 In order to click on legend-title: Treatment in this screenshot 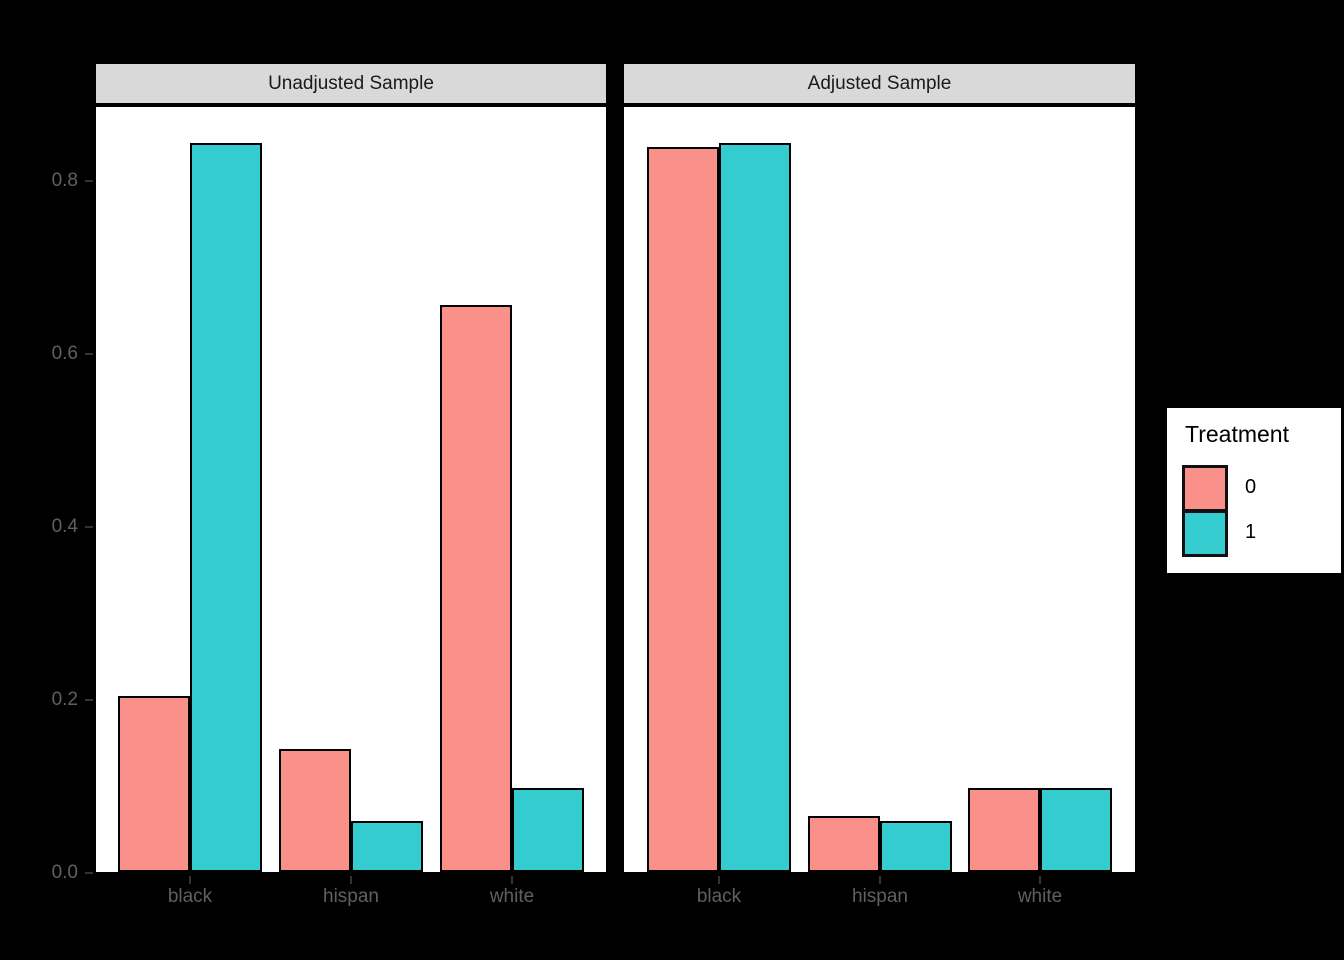, I will do `click(1237, 434)`.